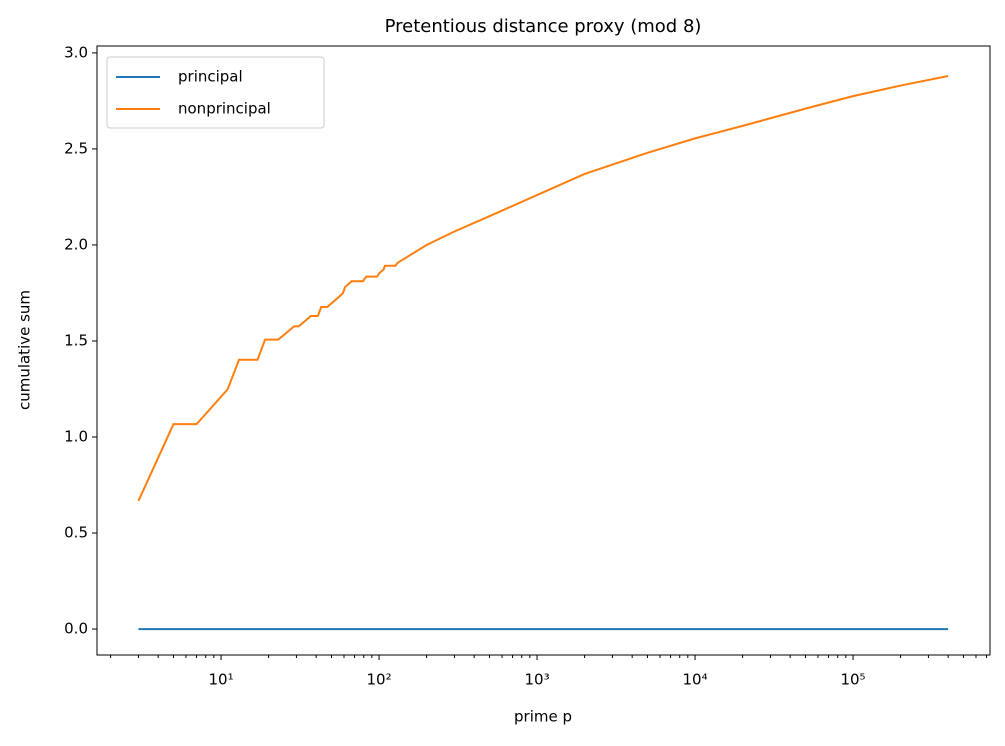 This screenshot has width=1005, height=746. Describe the element at coordinates (543, 26) in the screenshot. I see `chart-title: Pretentious distance proxy (mod 8)` at that location.